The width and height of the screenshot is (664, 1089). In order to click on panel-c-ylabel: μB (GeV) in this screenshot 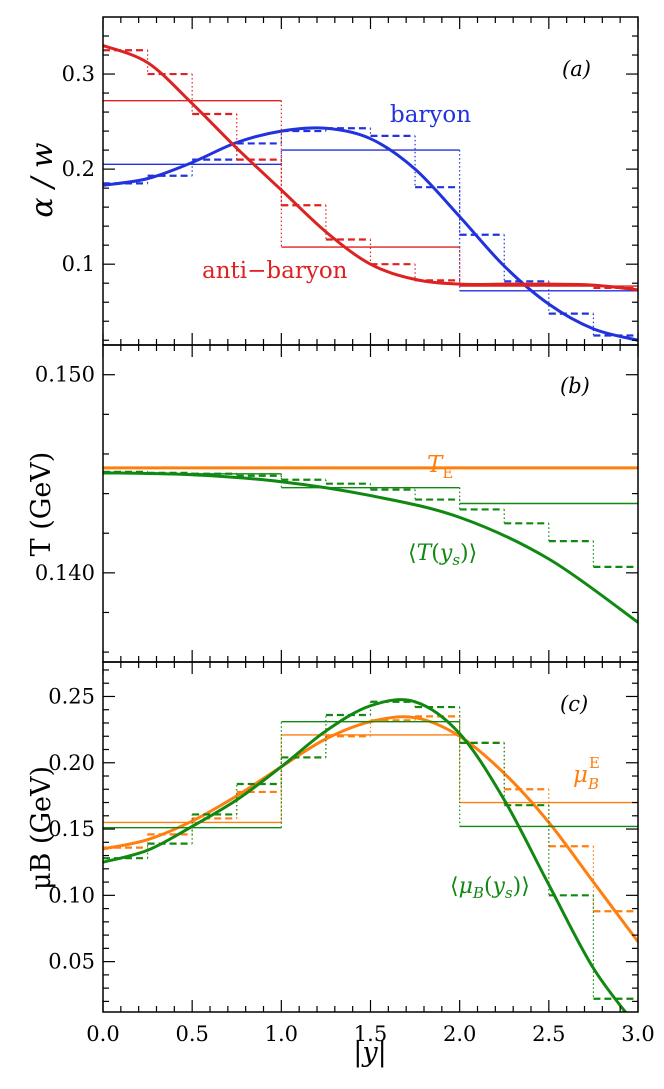, I will do `click(41, 828)`.